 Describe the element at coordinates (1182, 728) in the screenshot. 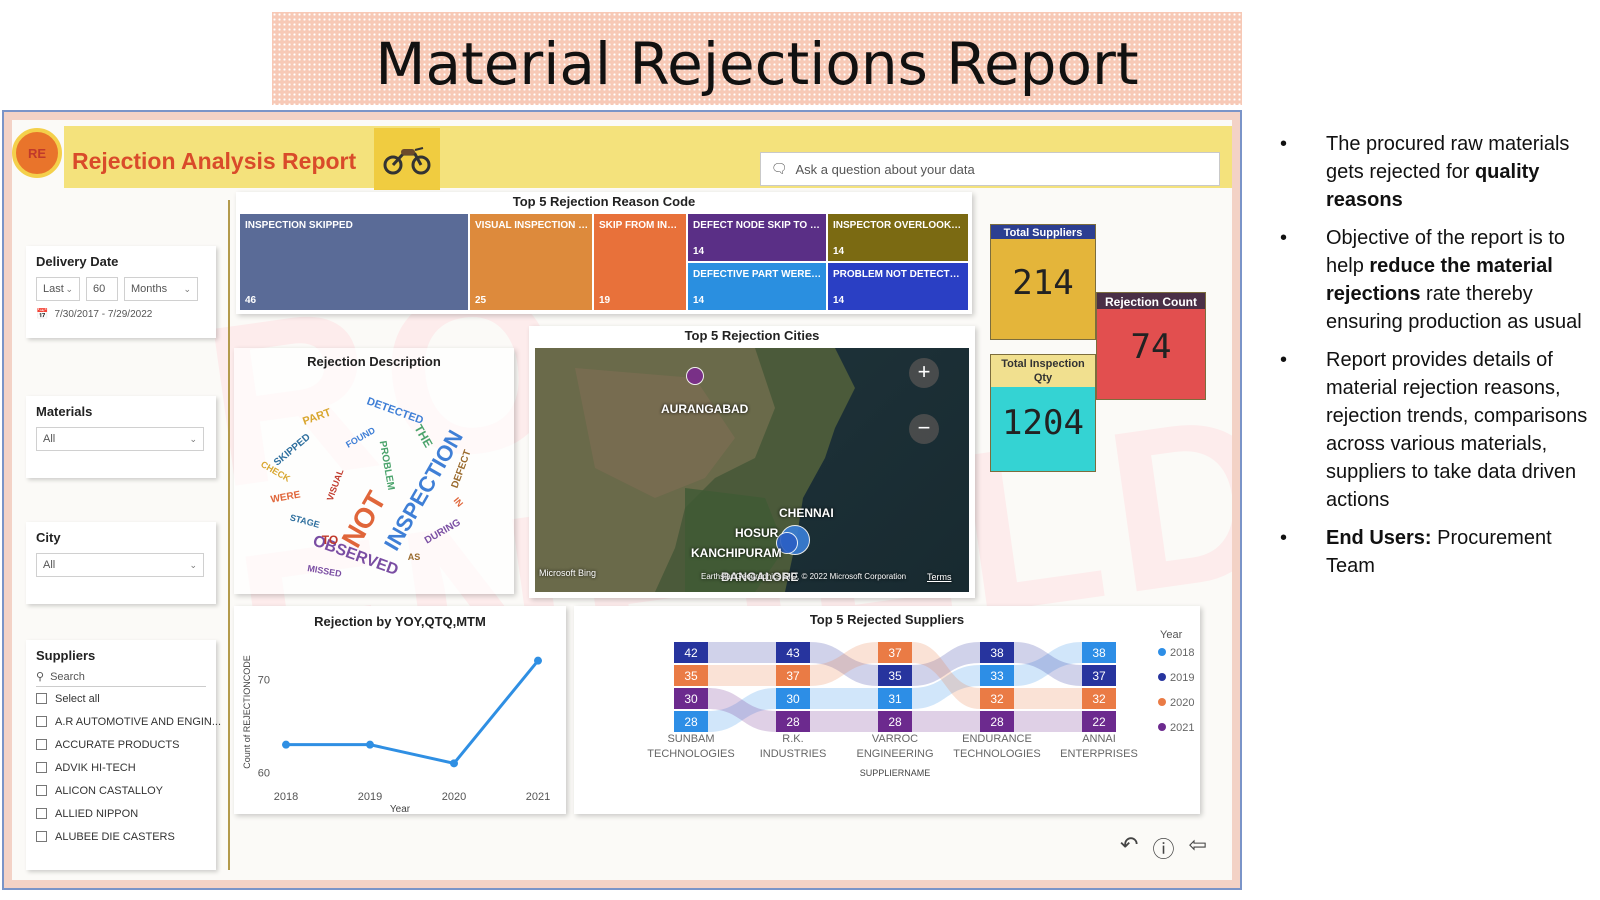

I see `legend-label: 2021` at that location.